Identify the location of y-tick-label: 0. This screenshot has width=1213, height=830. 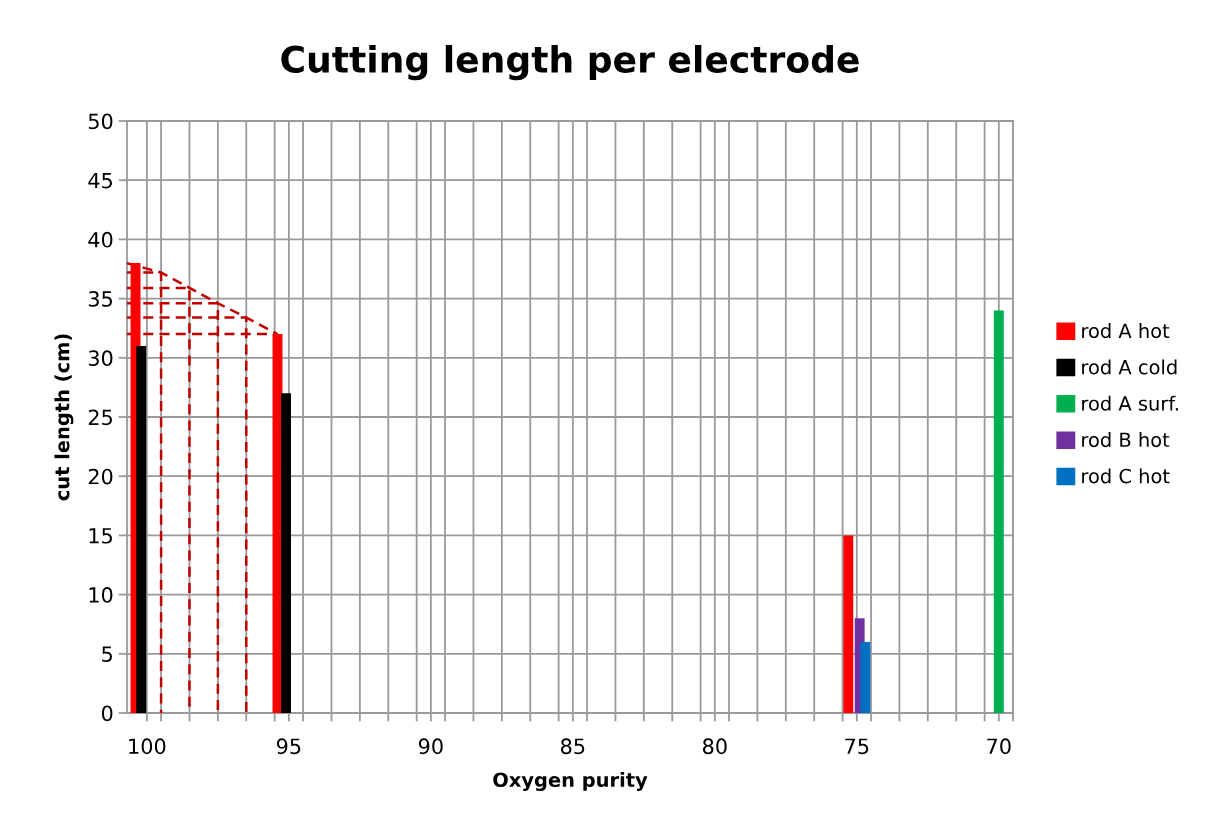
(107, 713).